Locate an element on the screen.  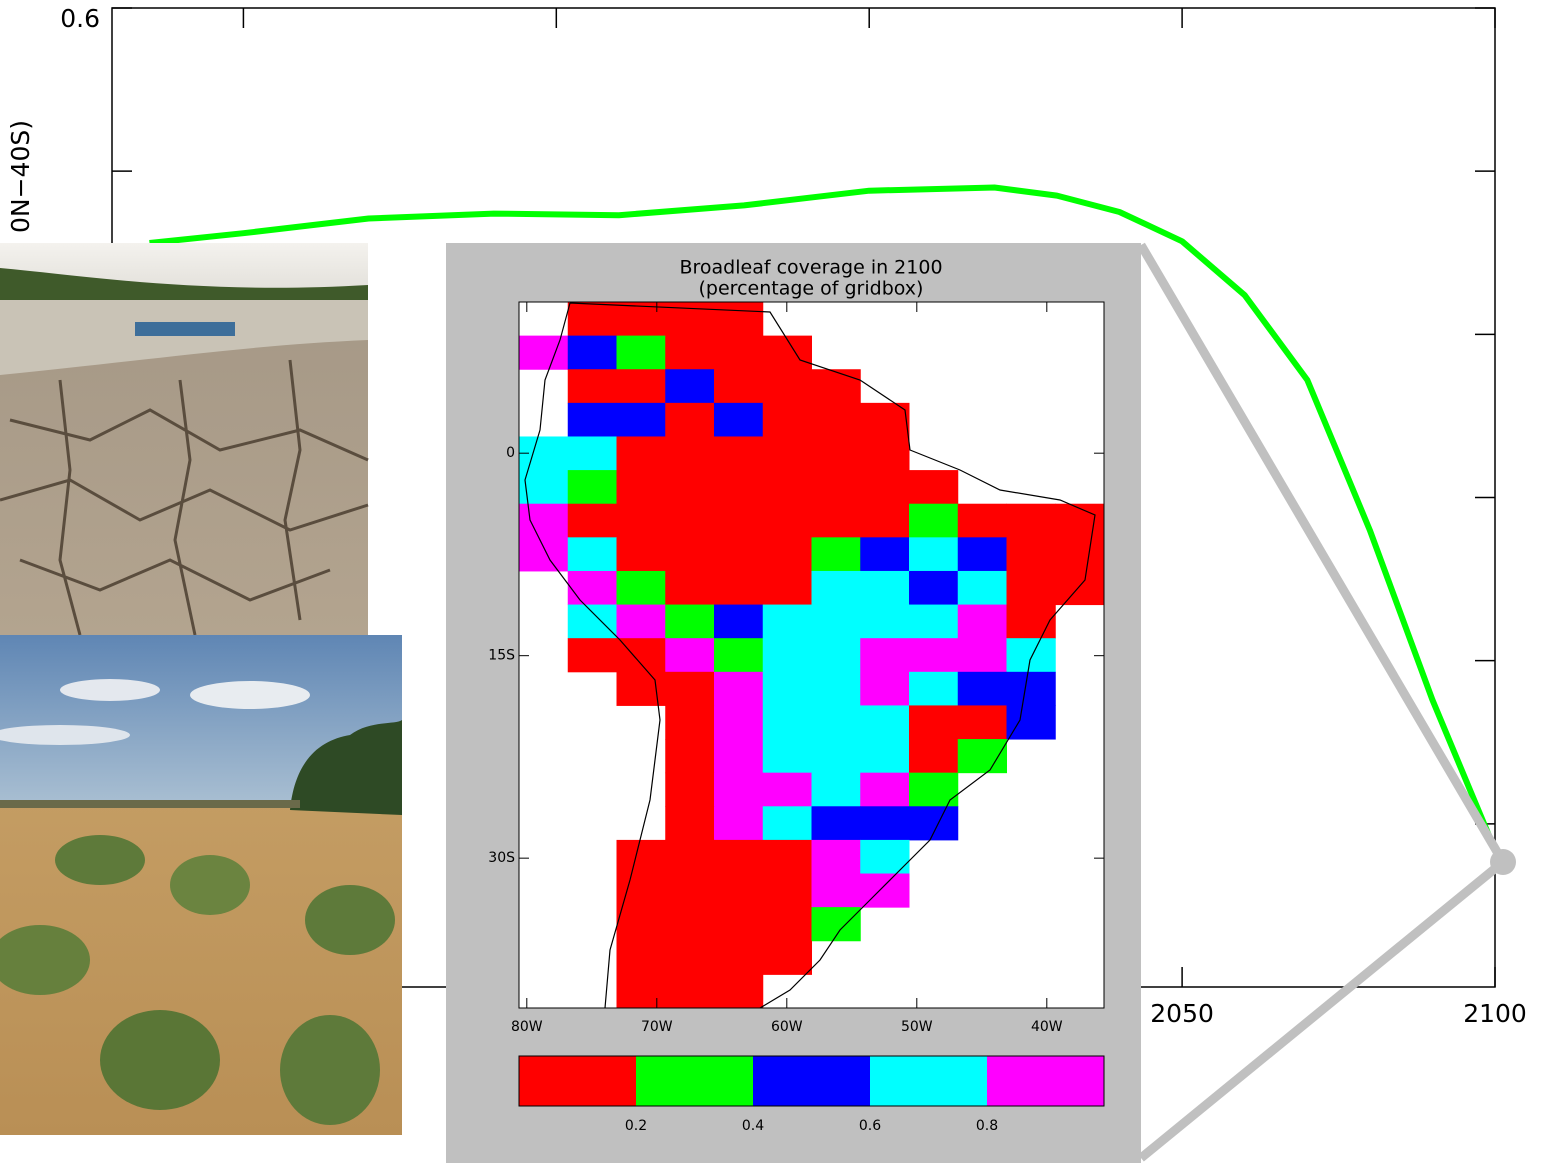
colorbar-tick-label: 0.6 is located at coordinates (870, 1126).